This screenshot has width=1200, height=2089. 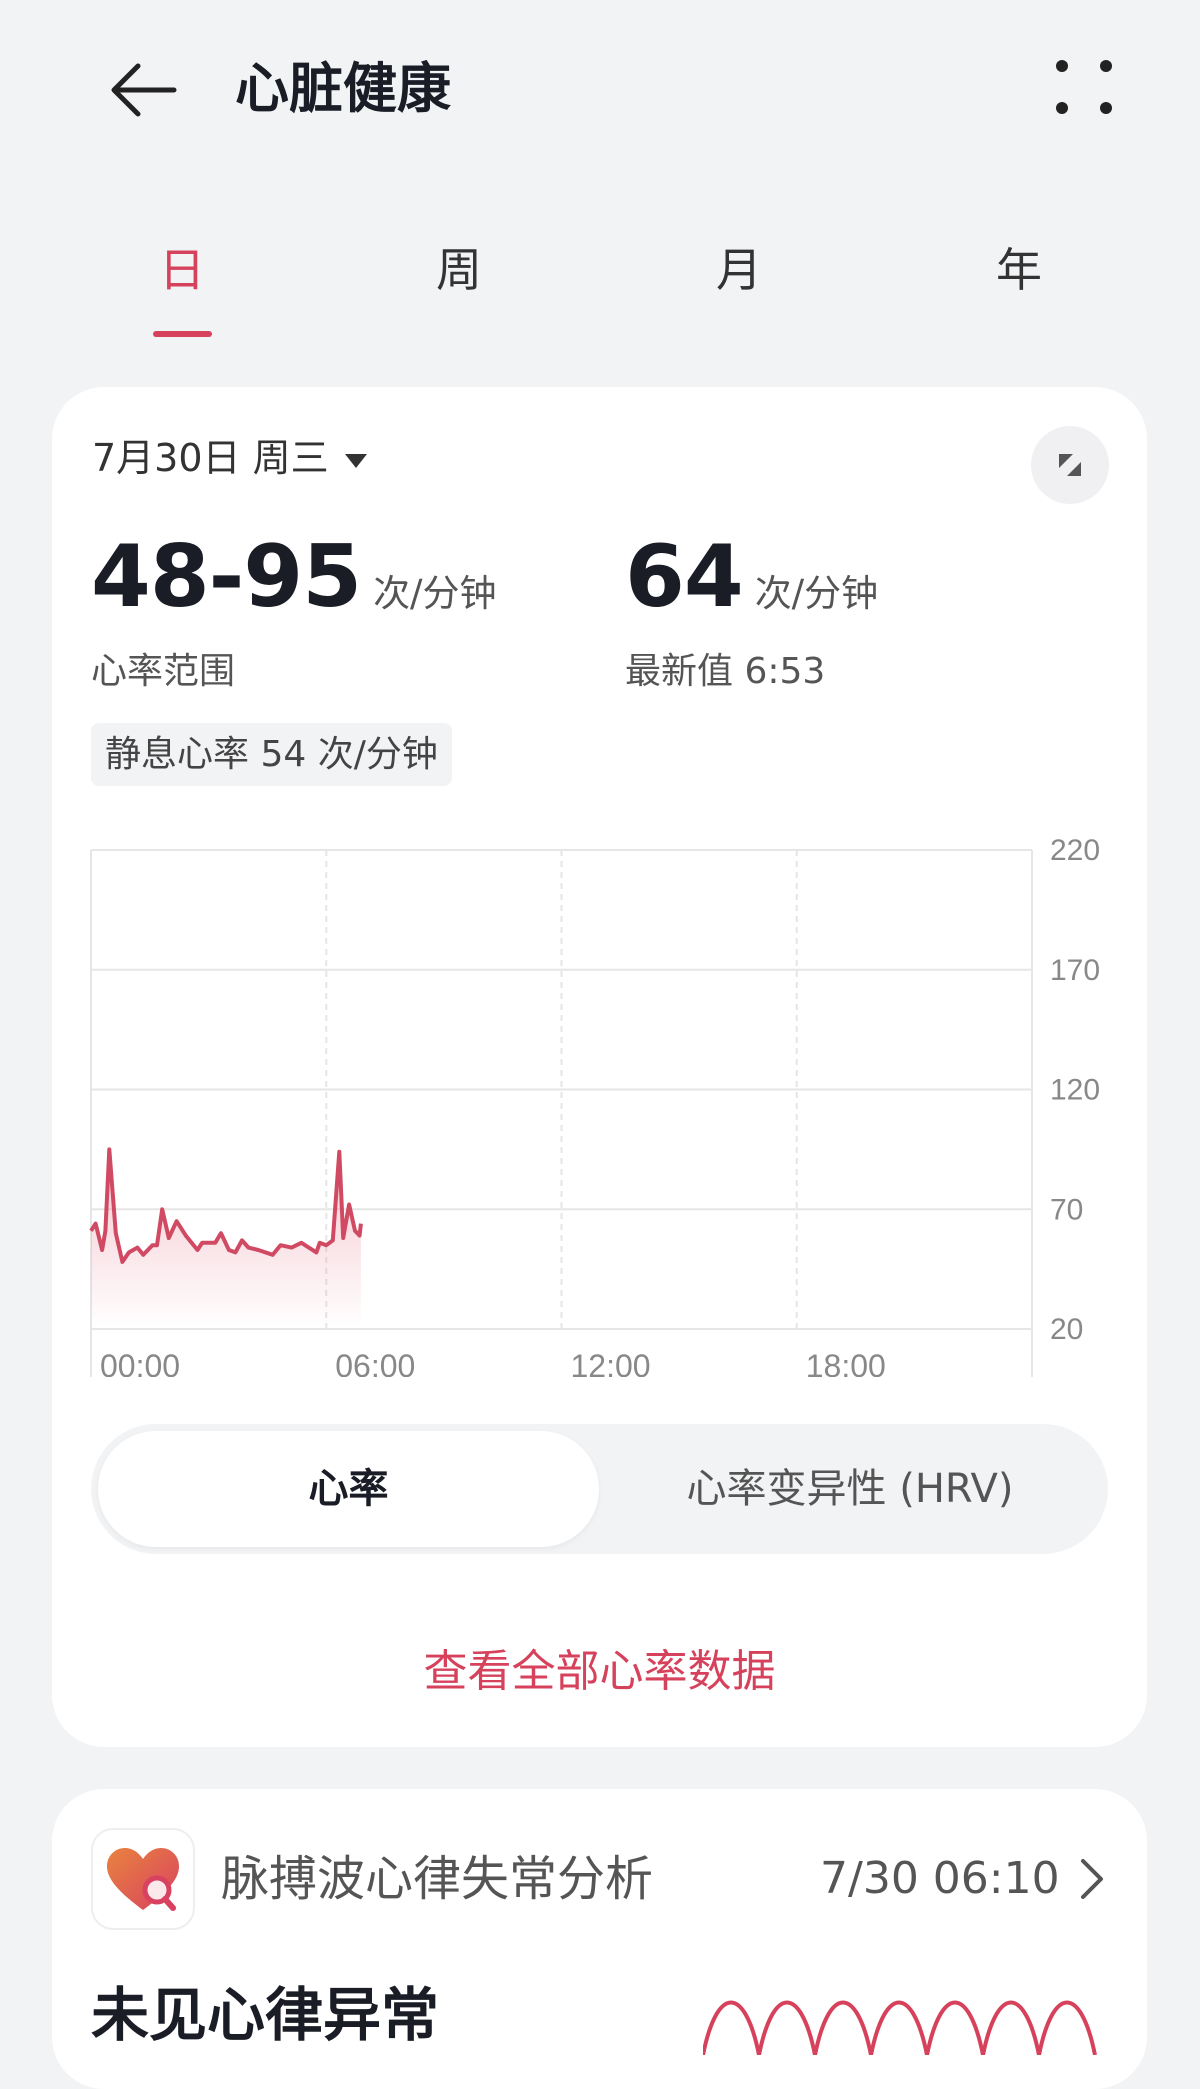 What do you see at coordinates (459, 270) in the screenshot?
I see `tab-week: 周` at bounding box center [459, 270].